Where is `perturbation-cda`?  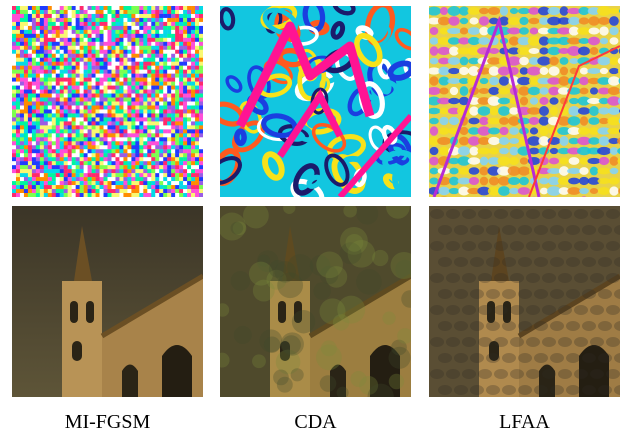 perturbation-cda is located at coordinates (315, 101).